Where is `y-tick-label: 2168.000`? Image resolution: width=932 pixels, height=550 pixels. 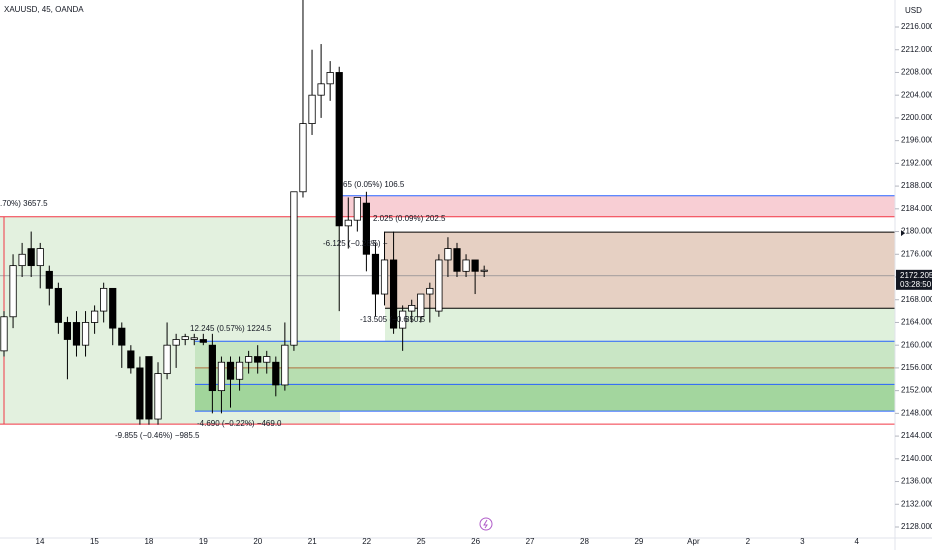 y-tick-label: 2168.000 is located at coordinates (916, 299).